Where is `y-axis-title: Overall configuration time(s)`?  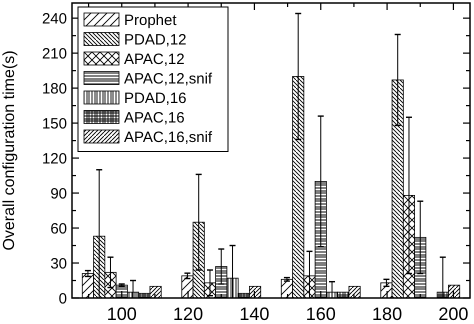
y-axis-title: Overall configuration time(s) is located at coordinates (9, 150).